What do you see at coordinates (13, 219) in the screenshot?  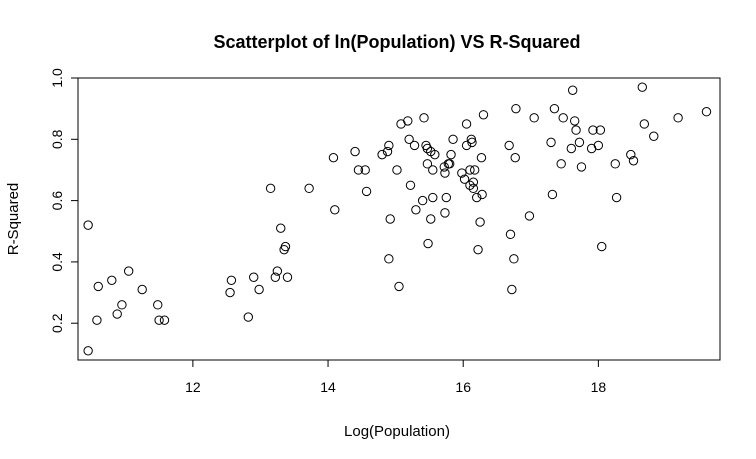 I see `y-axis-label: R-Squared` at bounding box center [13, 219].